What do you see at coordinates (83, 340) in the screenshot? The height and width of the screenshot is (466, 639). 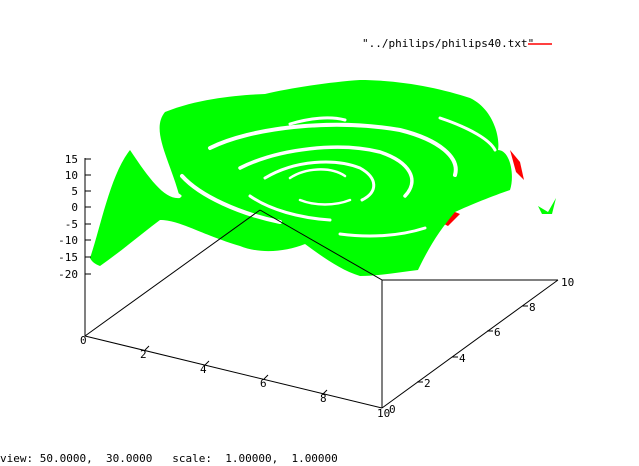 I see `x-tick-label: 0` at bounding box center [83, 340].